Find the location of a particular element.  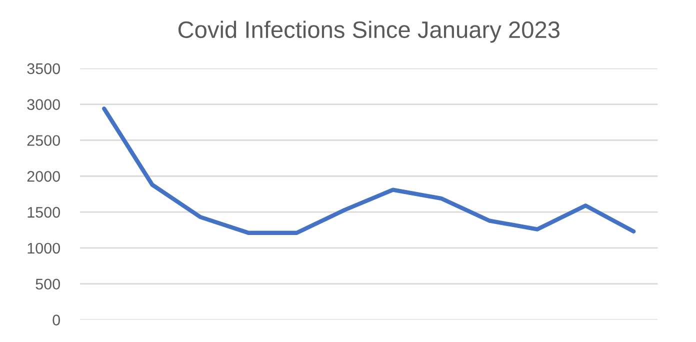

y-tick-label: 1500 is located at coordinates (44, 212).